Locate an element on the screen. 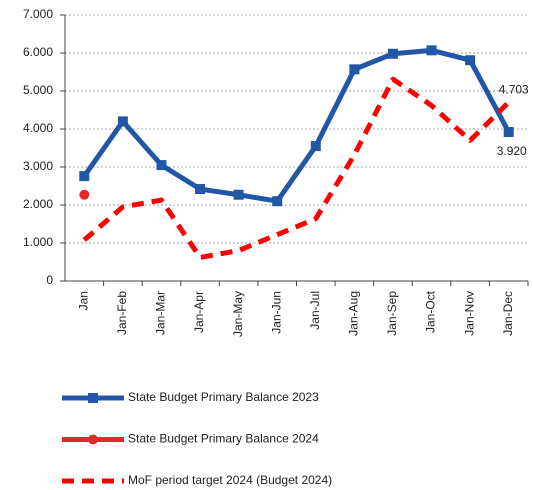 Image resolution: width=533 pixels, height=490 pixels. x-tick-label: Jan-Jul is located at coordinates (315, 310).